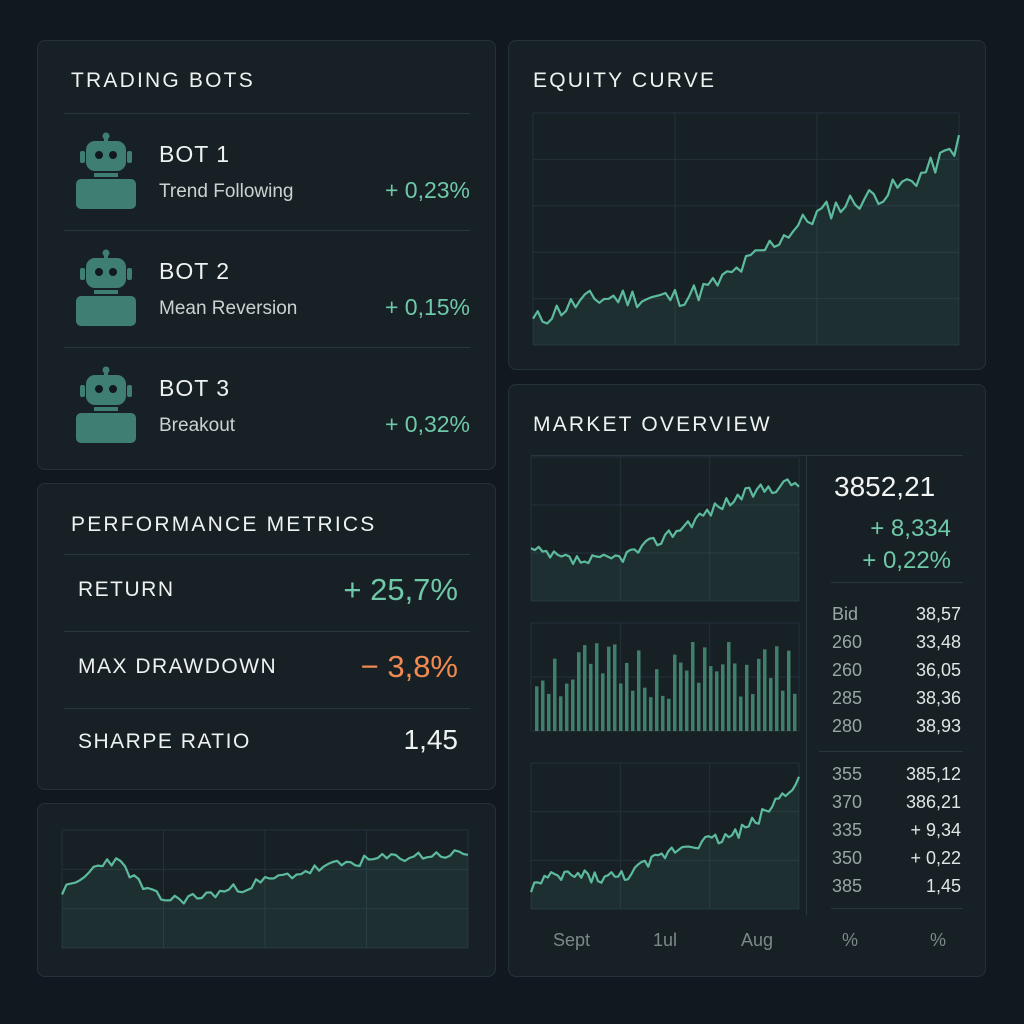  Describe the element at coordinates (847, 886) in the screenshot. I see `order-book-level: 385` at that location.